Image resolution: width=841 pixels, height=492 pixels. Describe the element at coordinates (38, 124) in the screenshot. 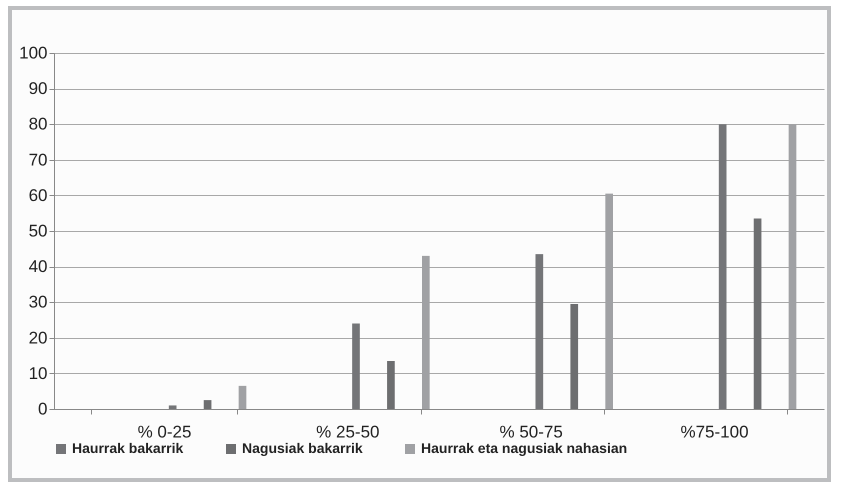

I see `y-tick-label: 80` at that location.